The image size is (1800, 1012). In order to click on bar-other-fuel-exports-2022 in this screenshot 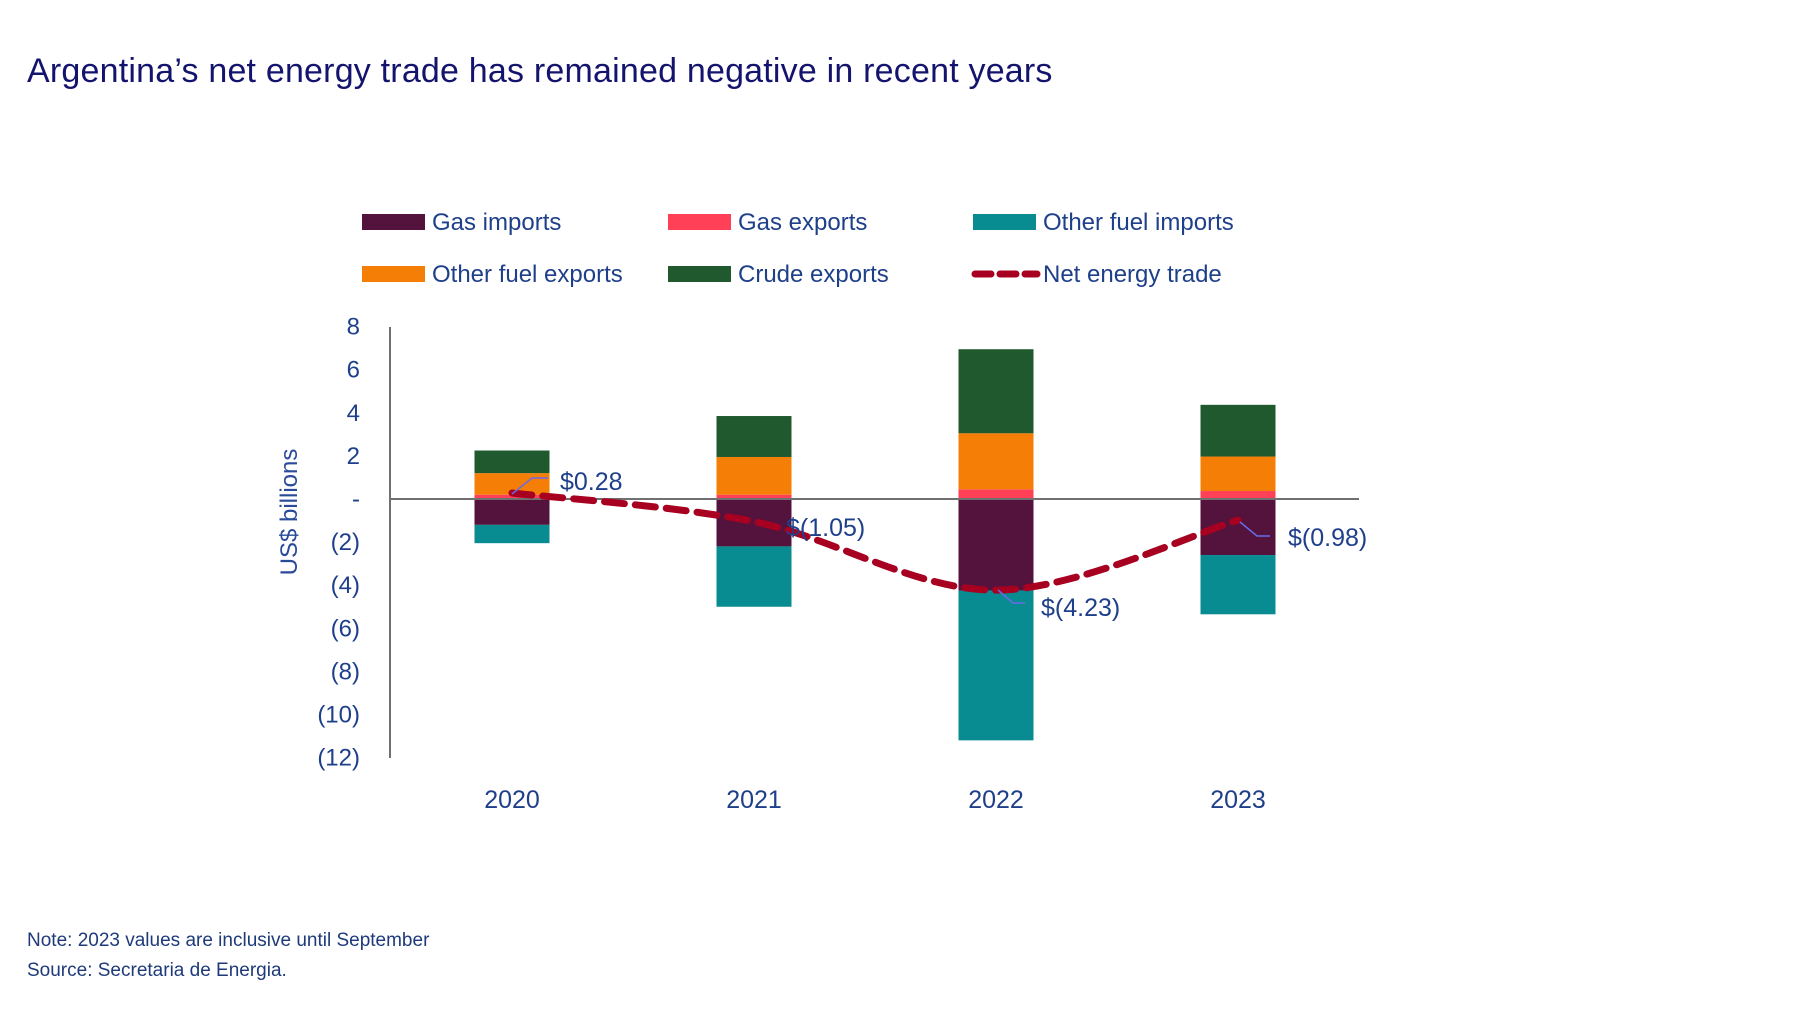, I will do `click(996, 461)`.